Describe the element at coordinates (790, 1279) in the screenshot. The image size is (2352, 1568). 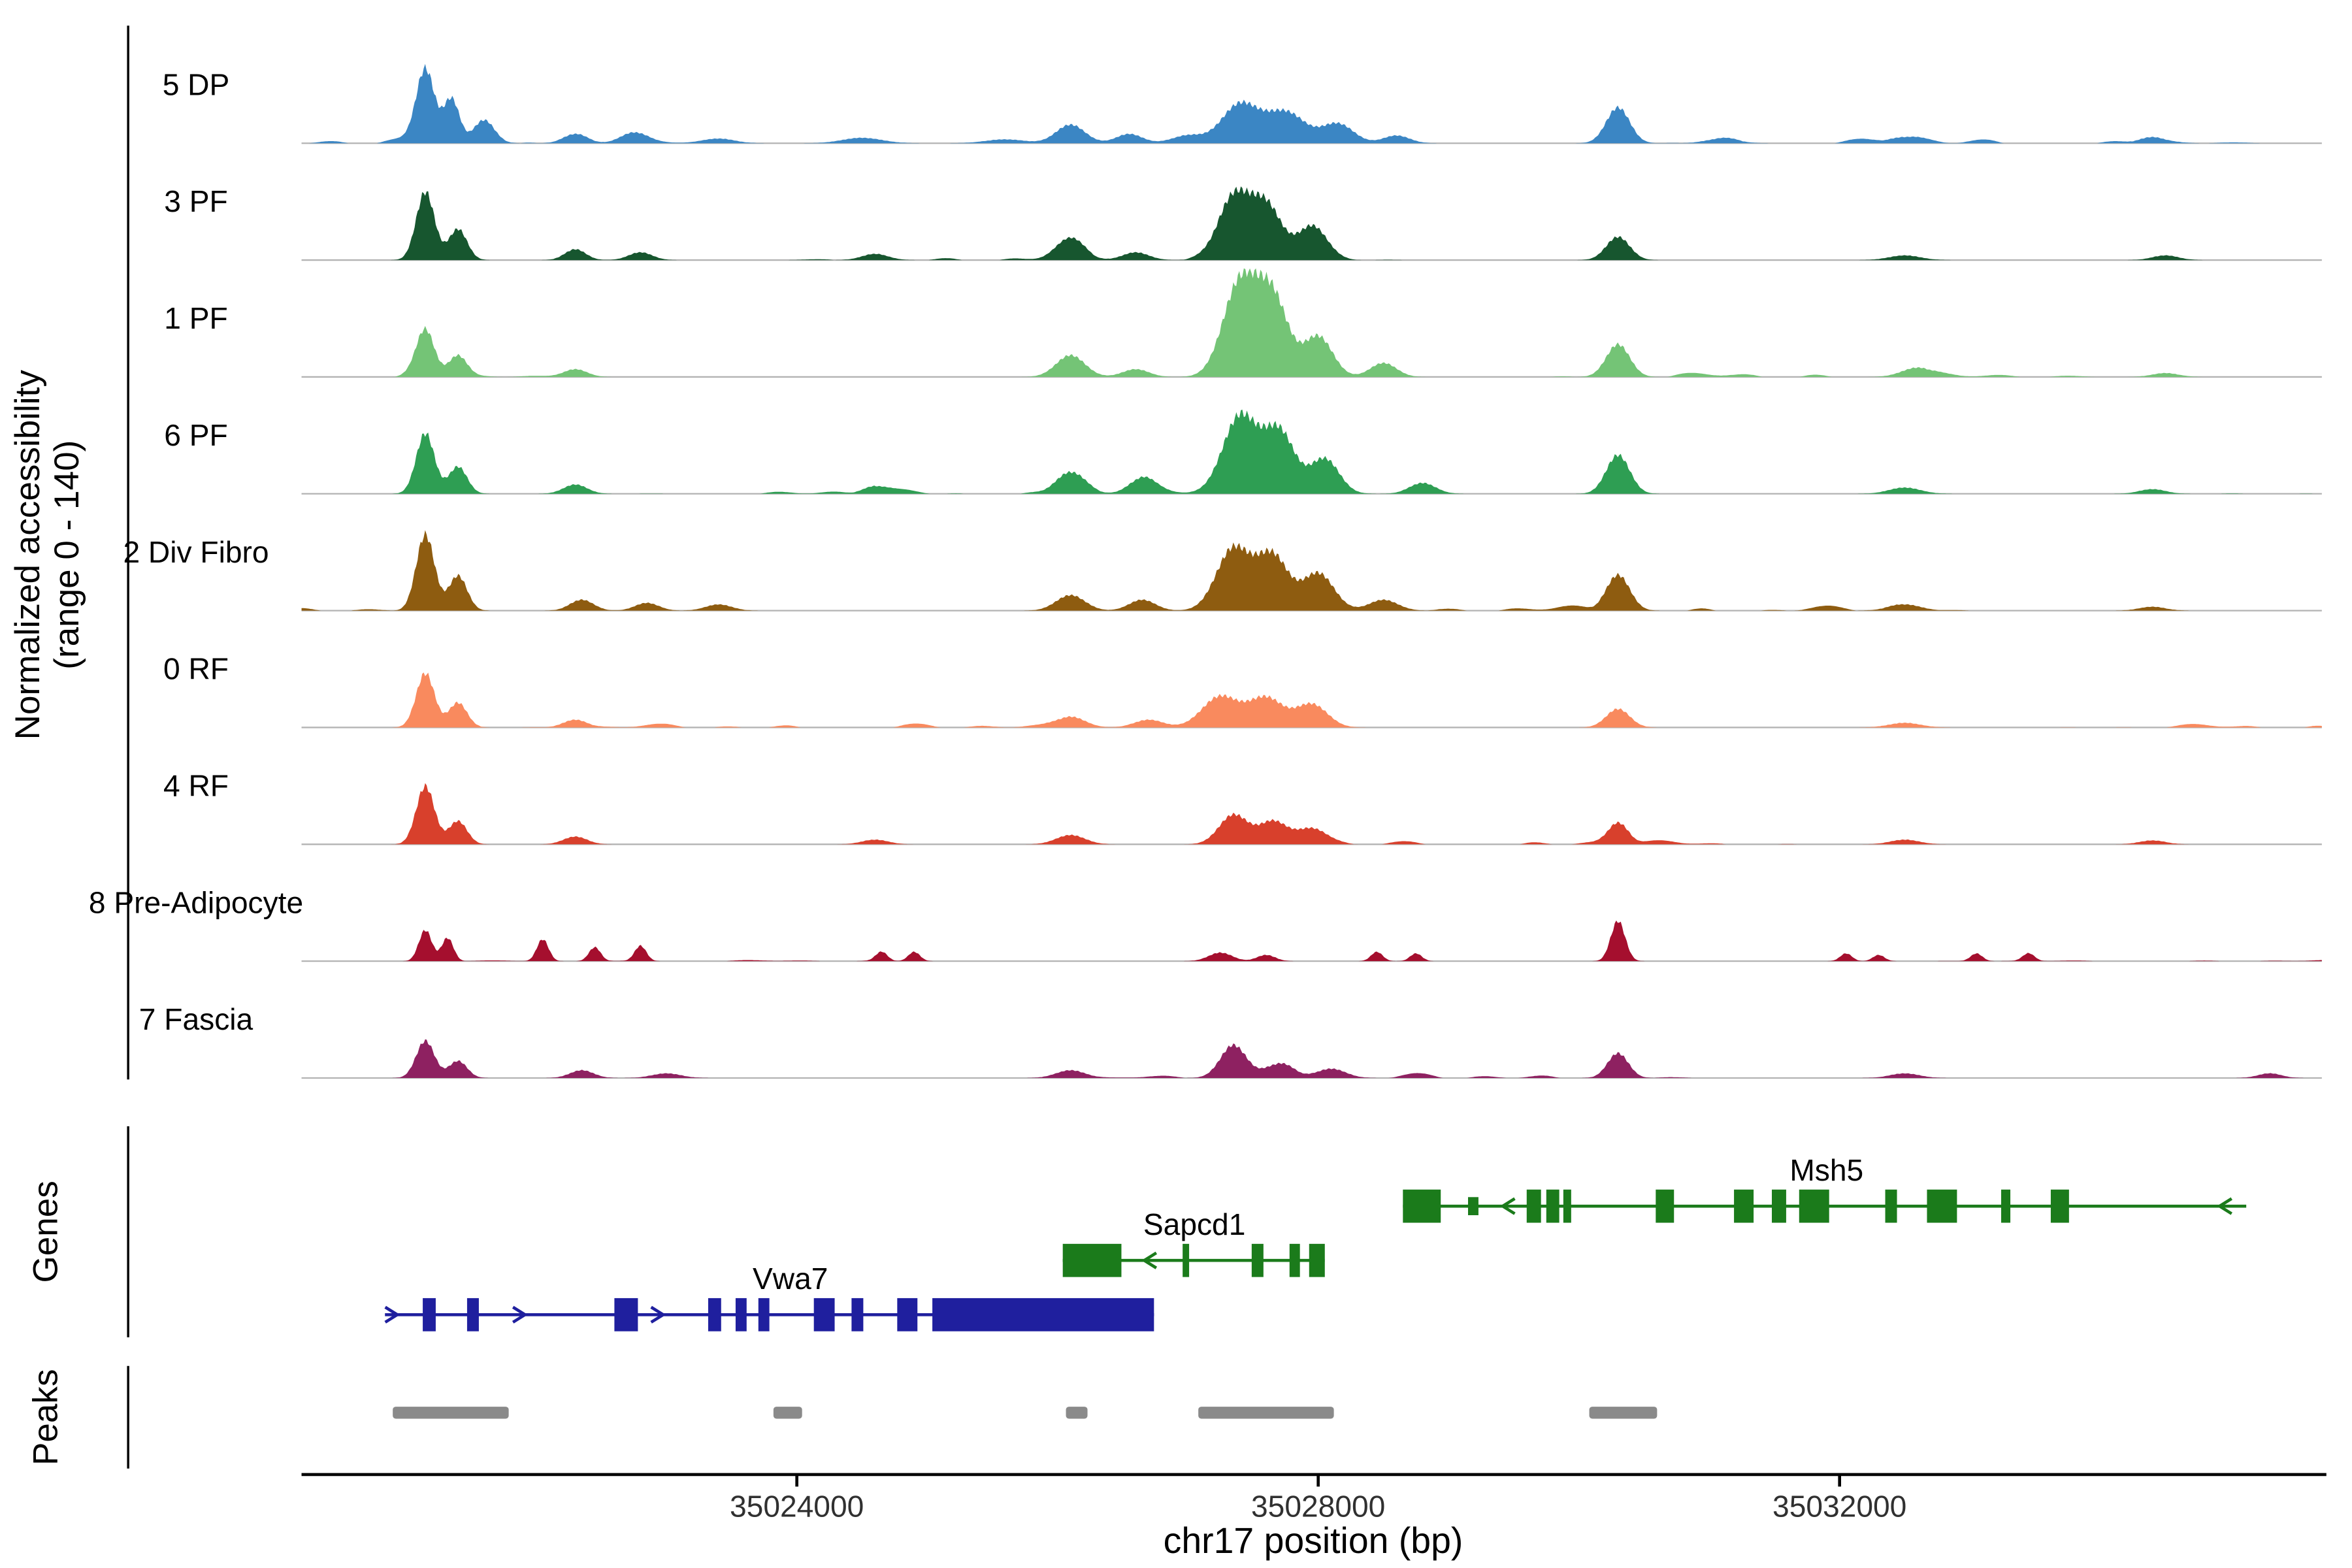
I see `gene-label-vwa7: Vwa7` at that location.